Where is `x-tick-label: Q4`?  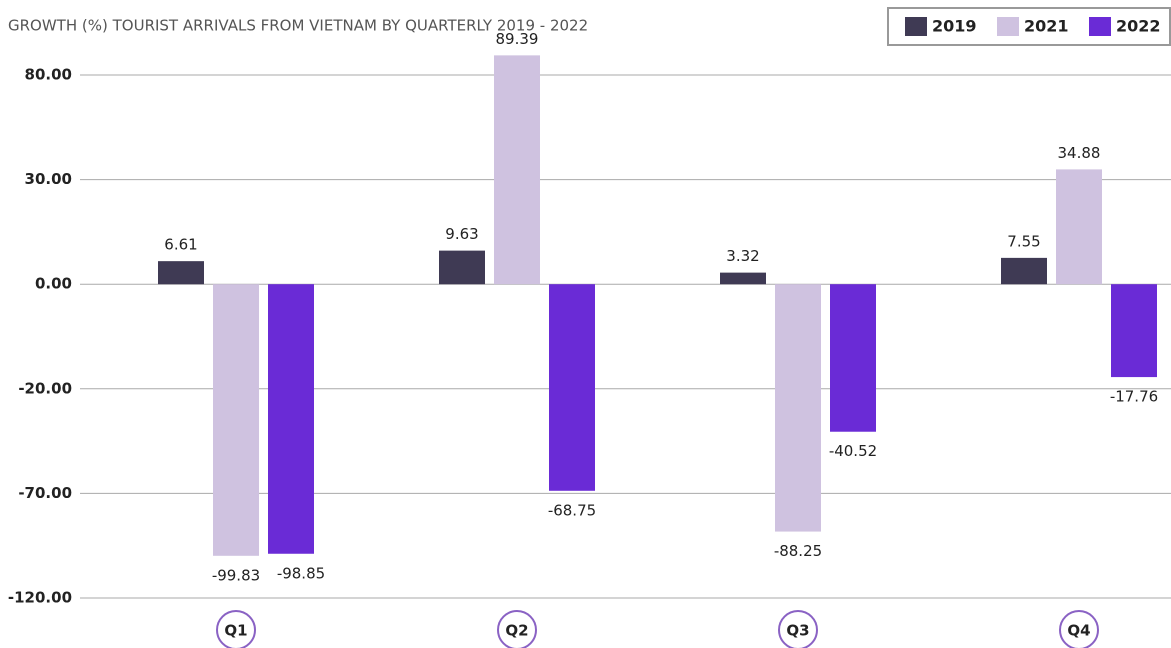
x-tick-label: Q4 is located at coordinates (1078, 631).